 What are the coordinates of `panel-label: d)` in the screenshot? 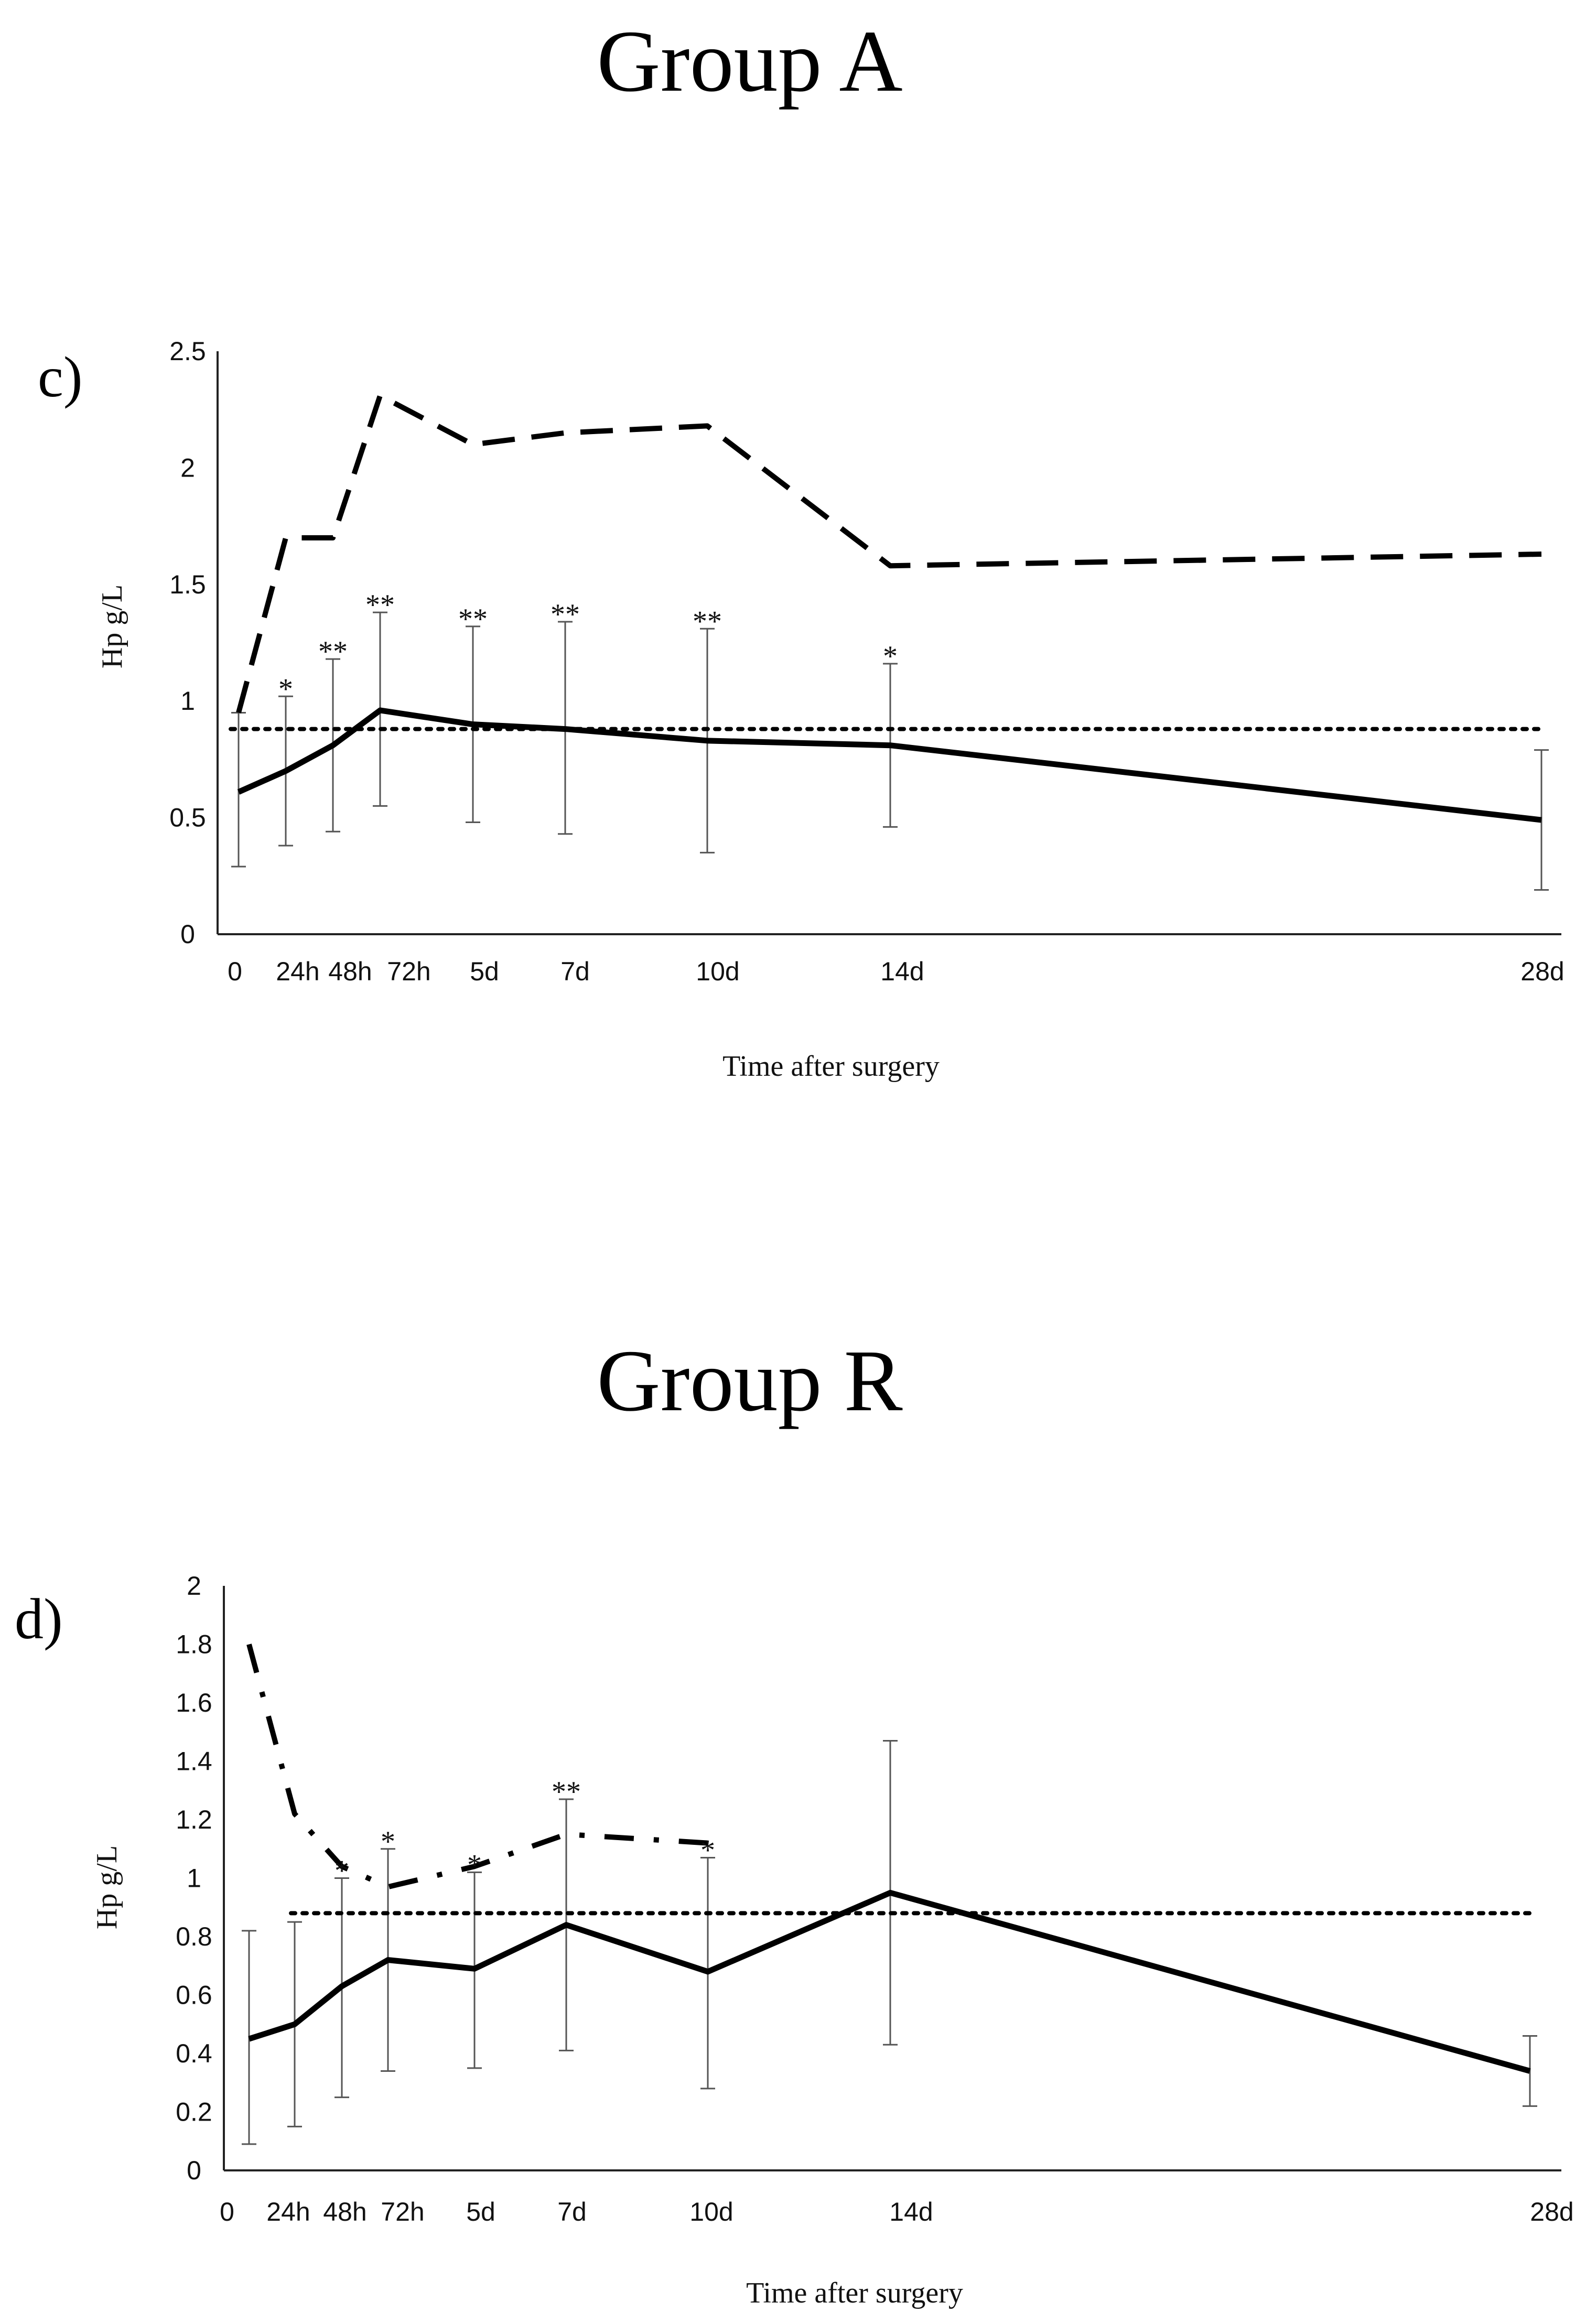 It's located at (39, 1619).